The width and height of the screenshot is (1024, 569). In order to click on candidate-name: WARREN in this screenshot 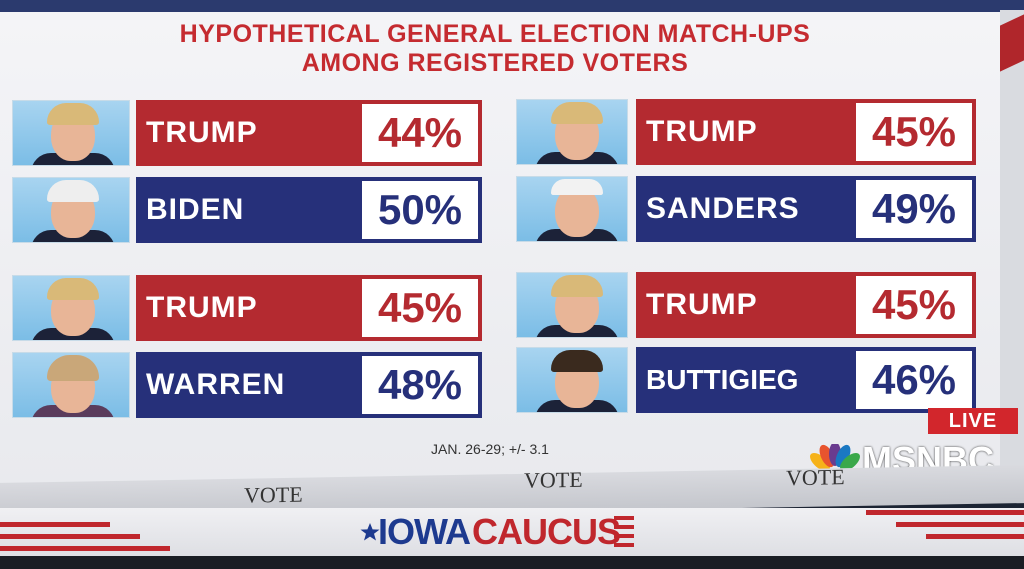, I will do `click(247, 385)`.